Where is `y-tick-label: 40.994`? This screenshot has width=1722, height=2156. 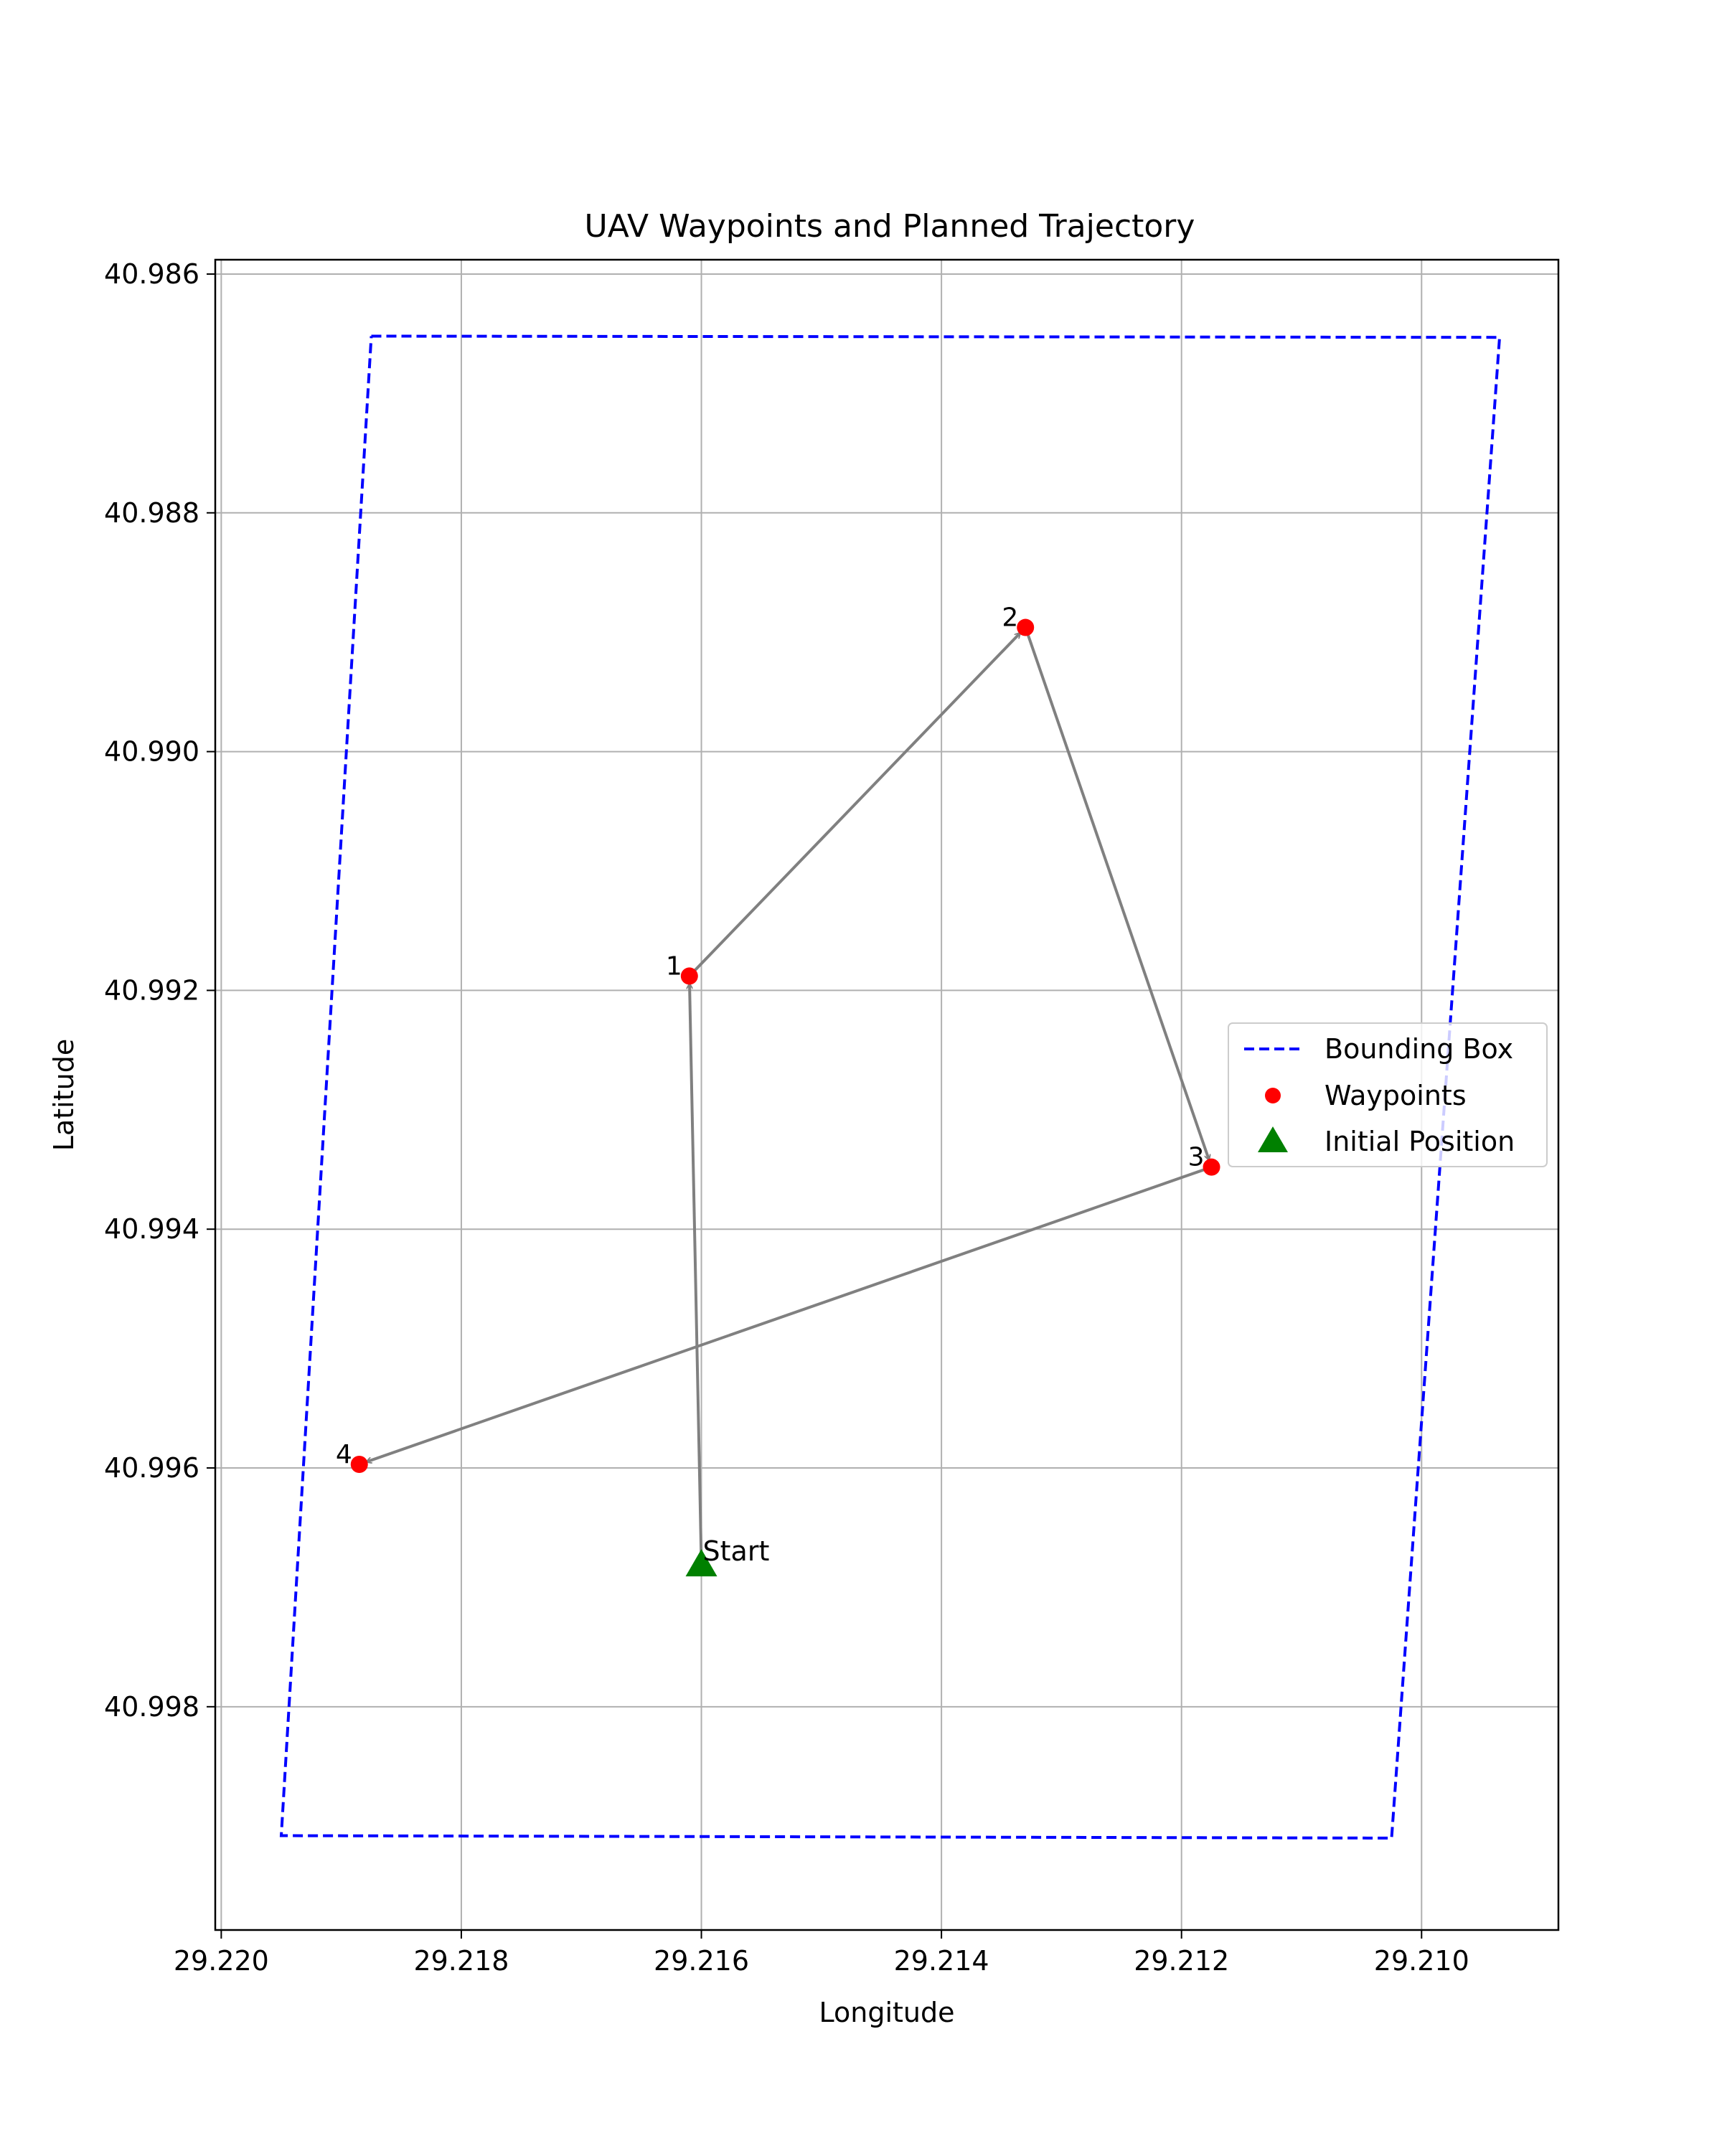 y-tick-label: 40.994 is located at coordinates (152, 1229).